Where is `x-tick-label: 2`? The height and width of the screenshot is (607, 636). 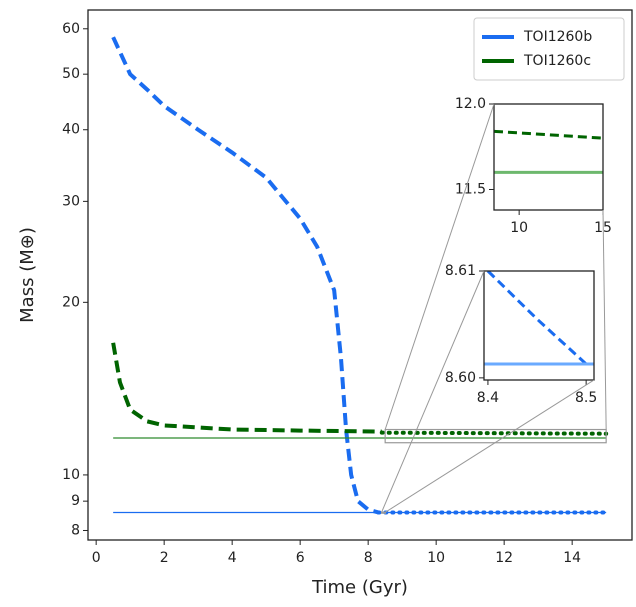
x-tick-label: 2 is located at coordinates (164, 558).